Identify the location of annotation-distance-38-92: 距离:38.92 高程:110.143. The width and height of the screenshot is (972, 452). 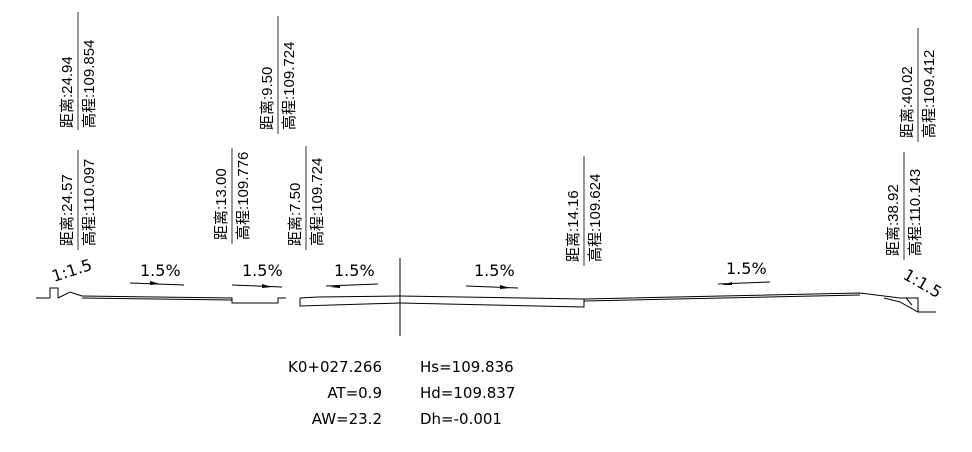
(904, 206).